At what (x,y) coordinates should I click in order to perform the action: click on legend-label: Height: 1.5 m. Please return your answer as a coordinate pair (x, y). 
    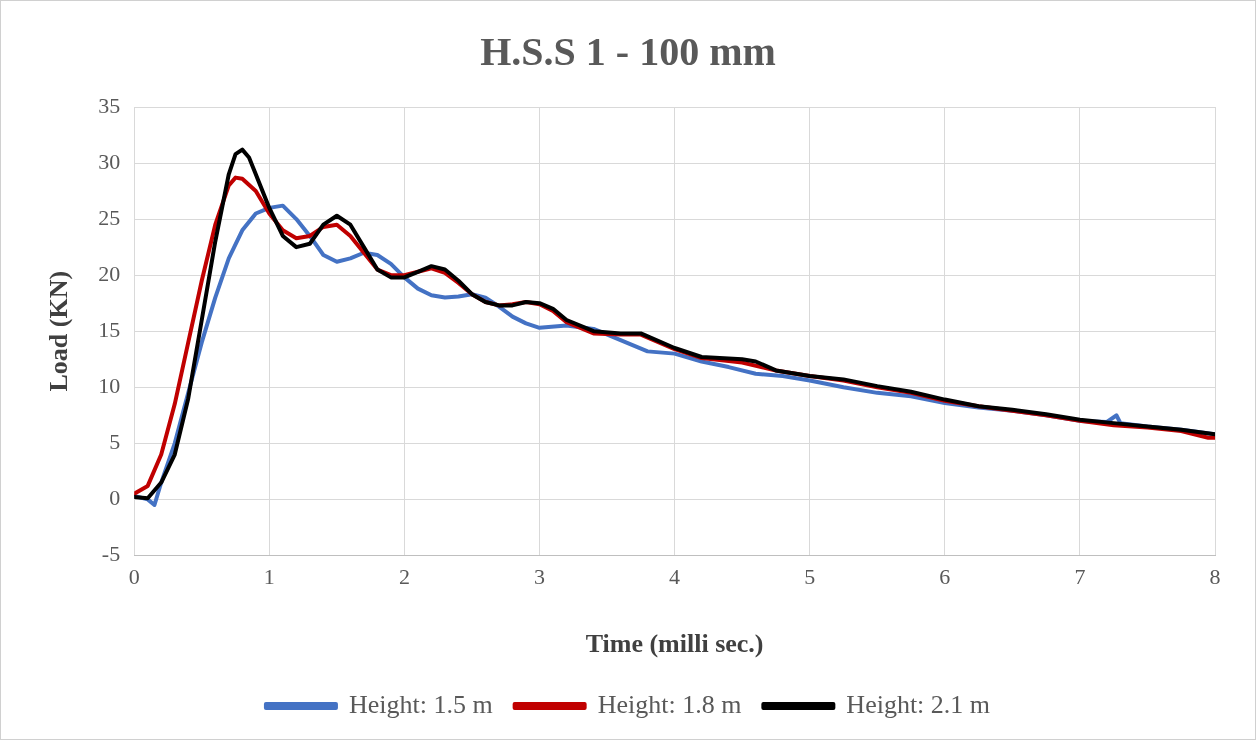
    Looking at the image, I should click on (420, 704).